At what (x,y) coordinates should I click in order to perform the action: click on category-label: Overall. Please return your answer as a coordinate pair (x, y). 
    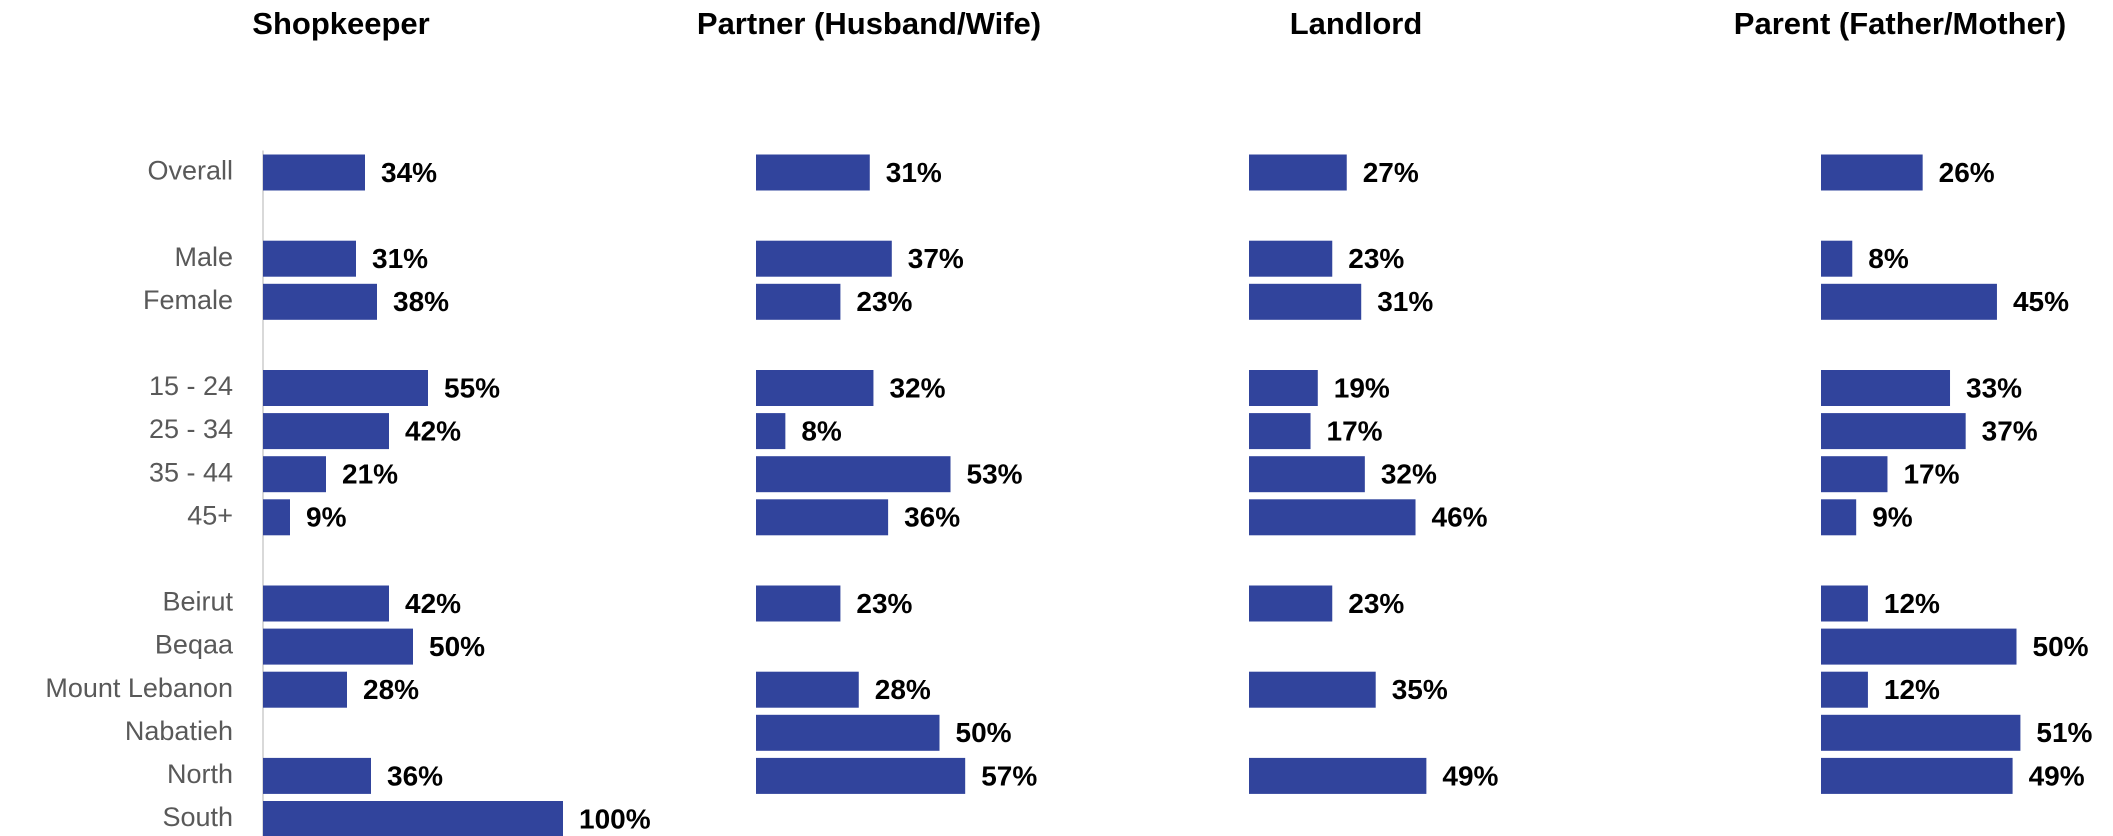
    Looking at the image, I should click on (190, 171).